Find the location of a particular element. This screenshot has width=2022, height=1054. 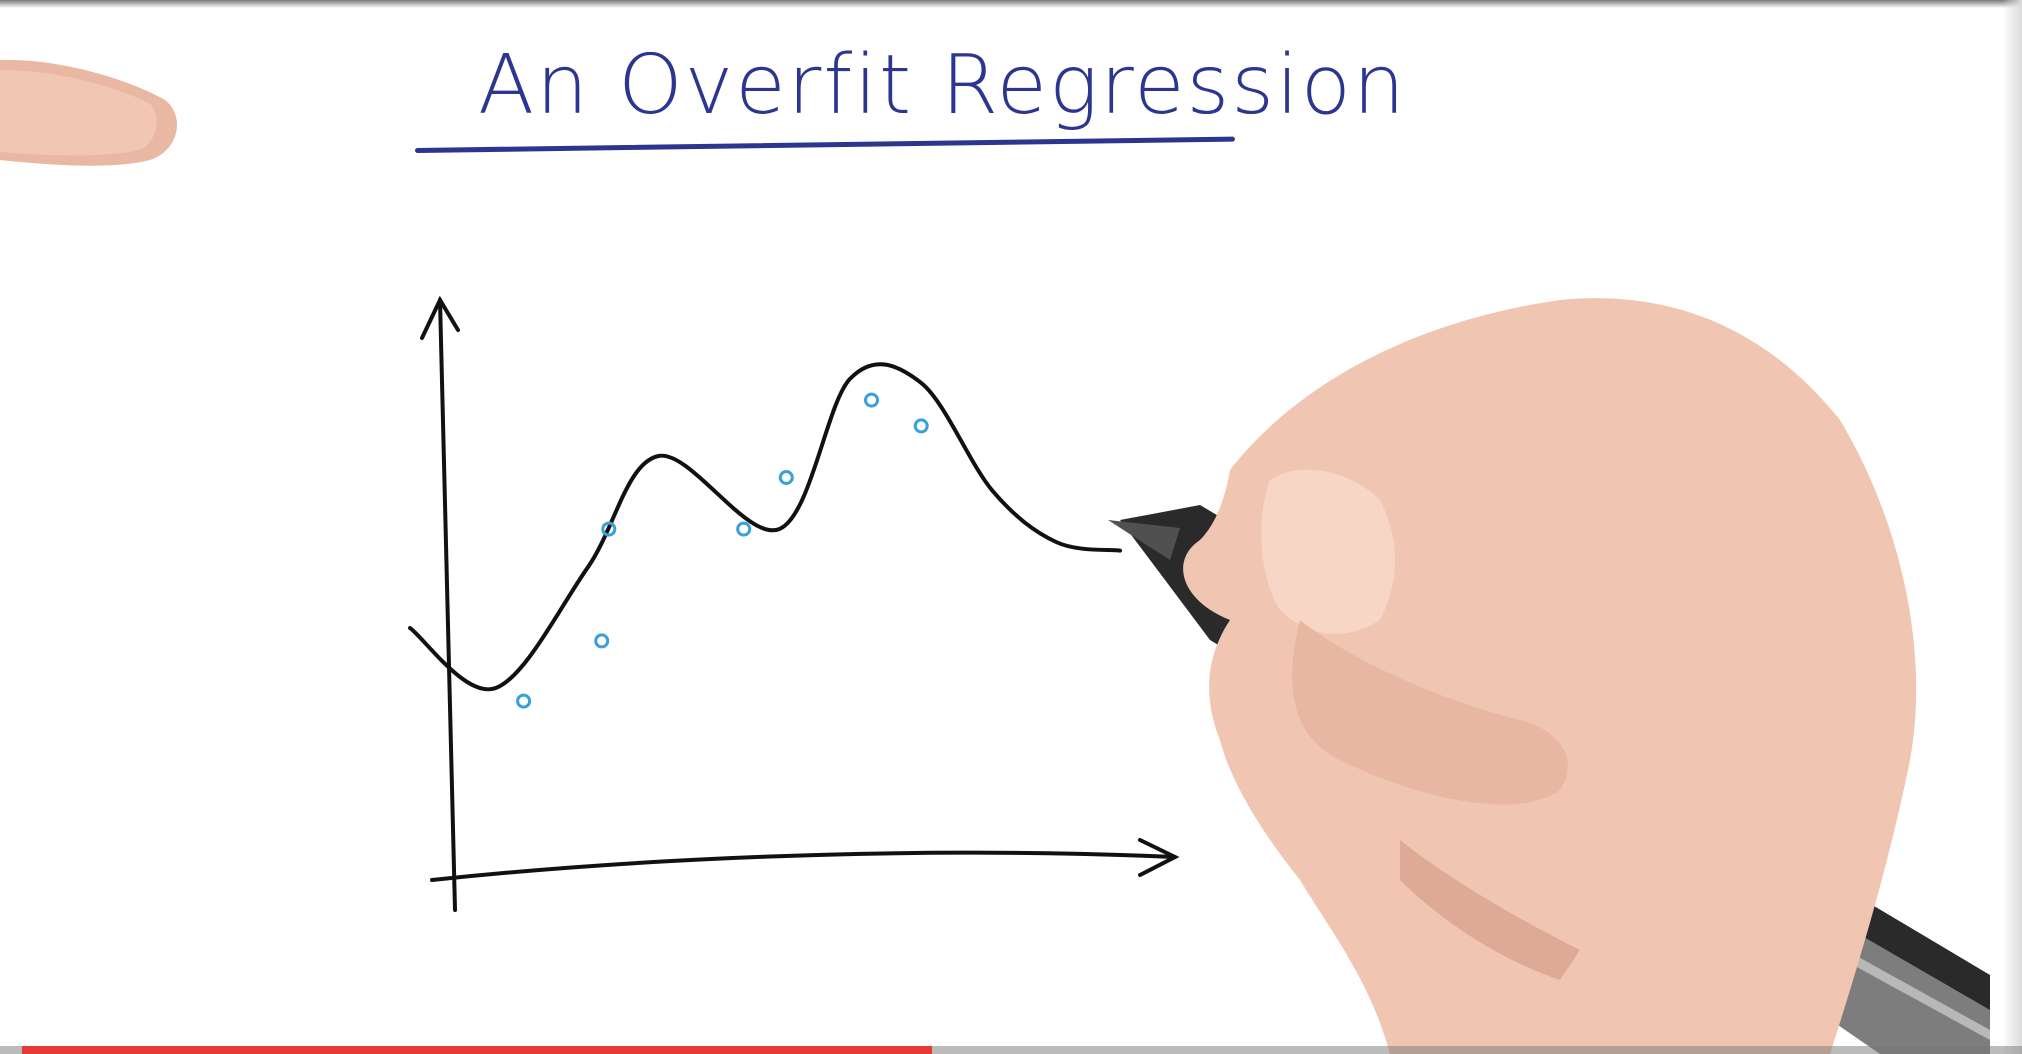

progress-bar is located at coordinates (1011, 1050).